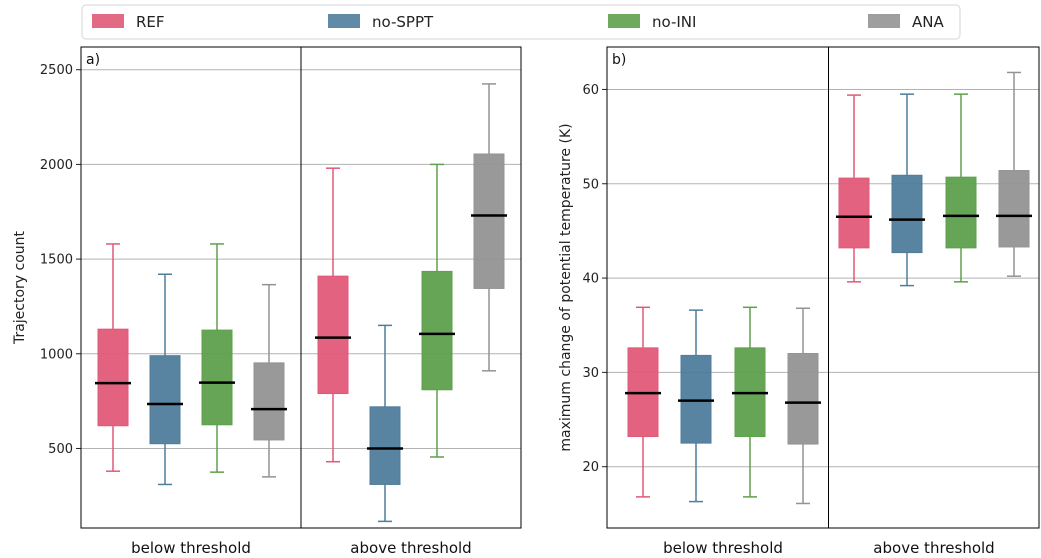  What do you see at coordinates (60, 449) in the screenshot?
I see `y-tick-label: 500` at bounding box center [60, 449].